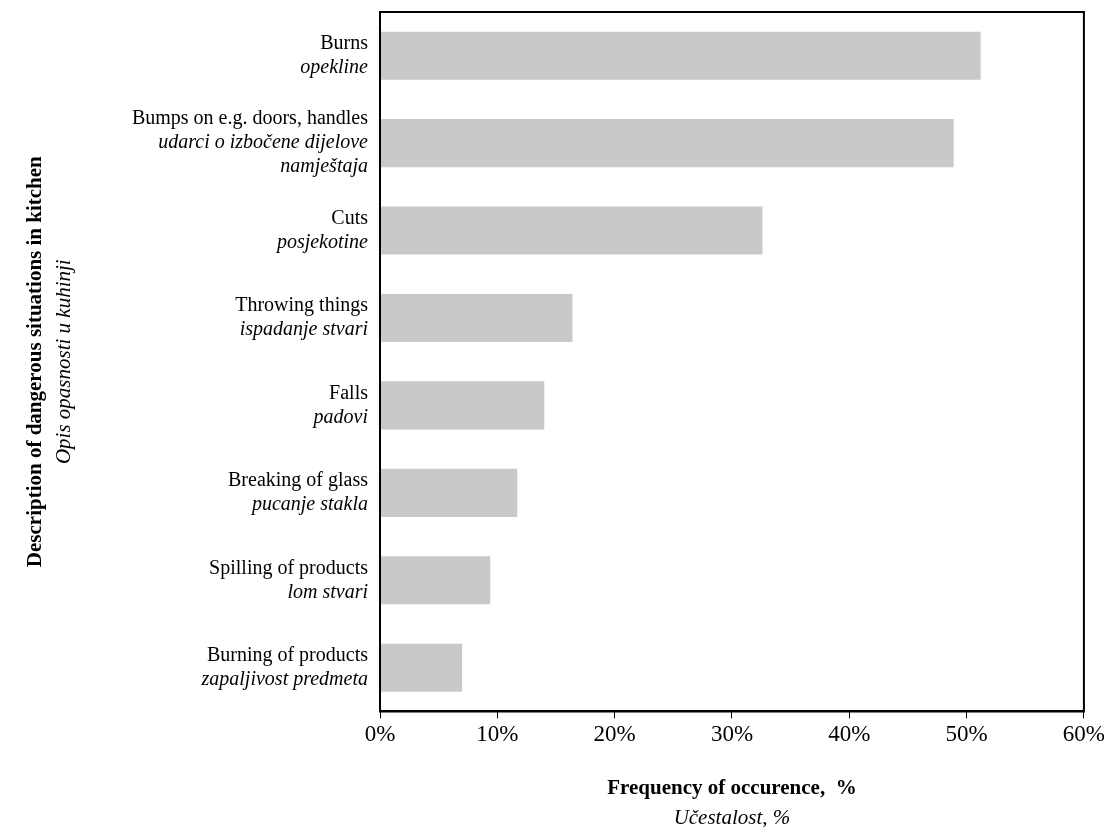 The width and height of the screenshot is (1115, 838). Describe the element at coordinates (614, 734) in the screenshot. I see `x-tick-label: 20%` at that location.